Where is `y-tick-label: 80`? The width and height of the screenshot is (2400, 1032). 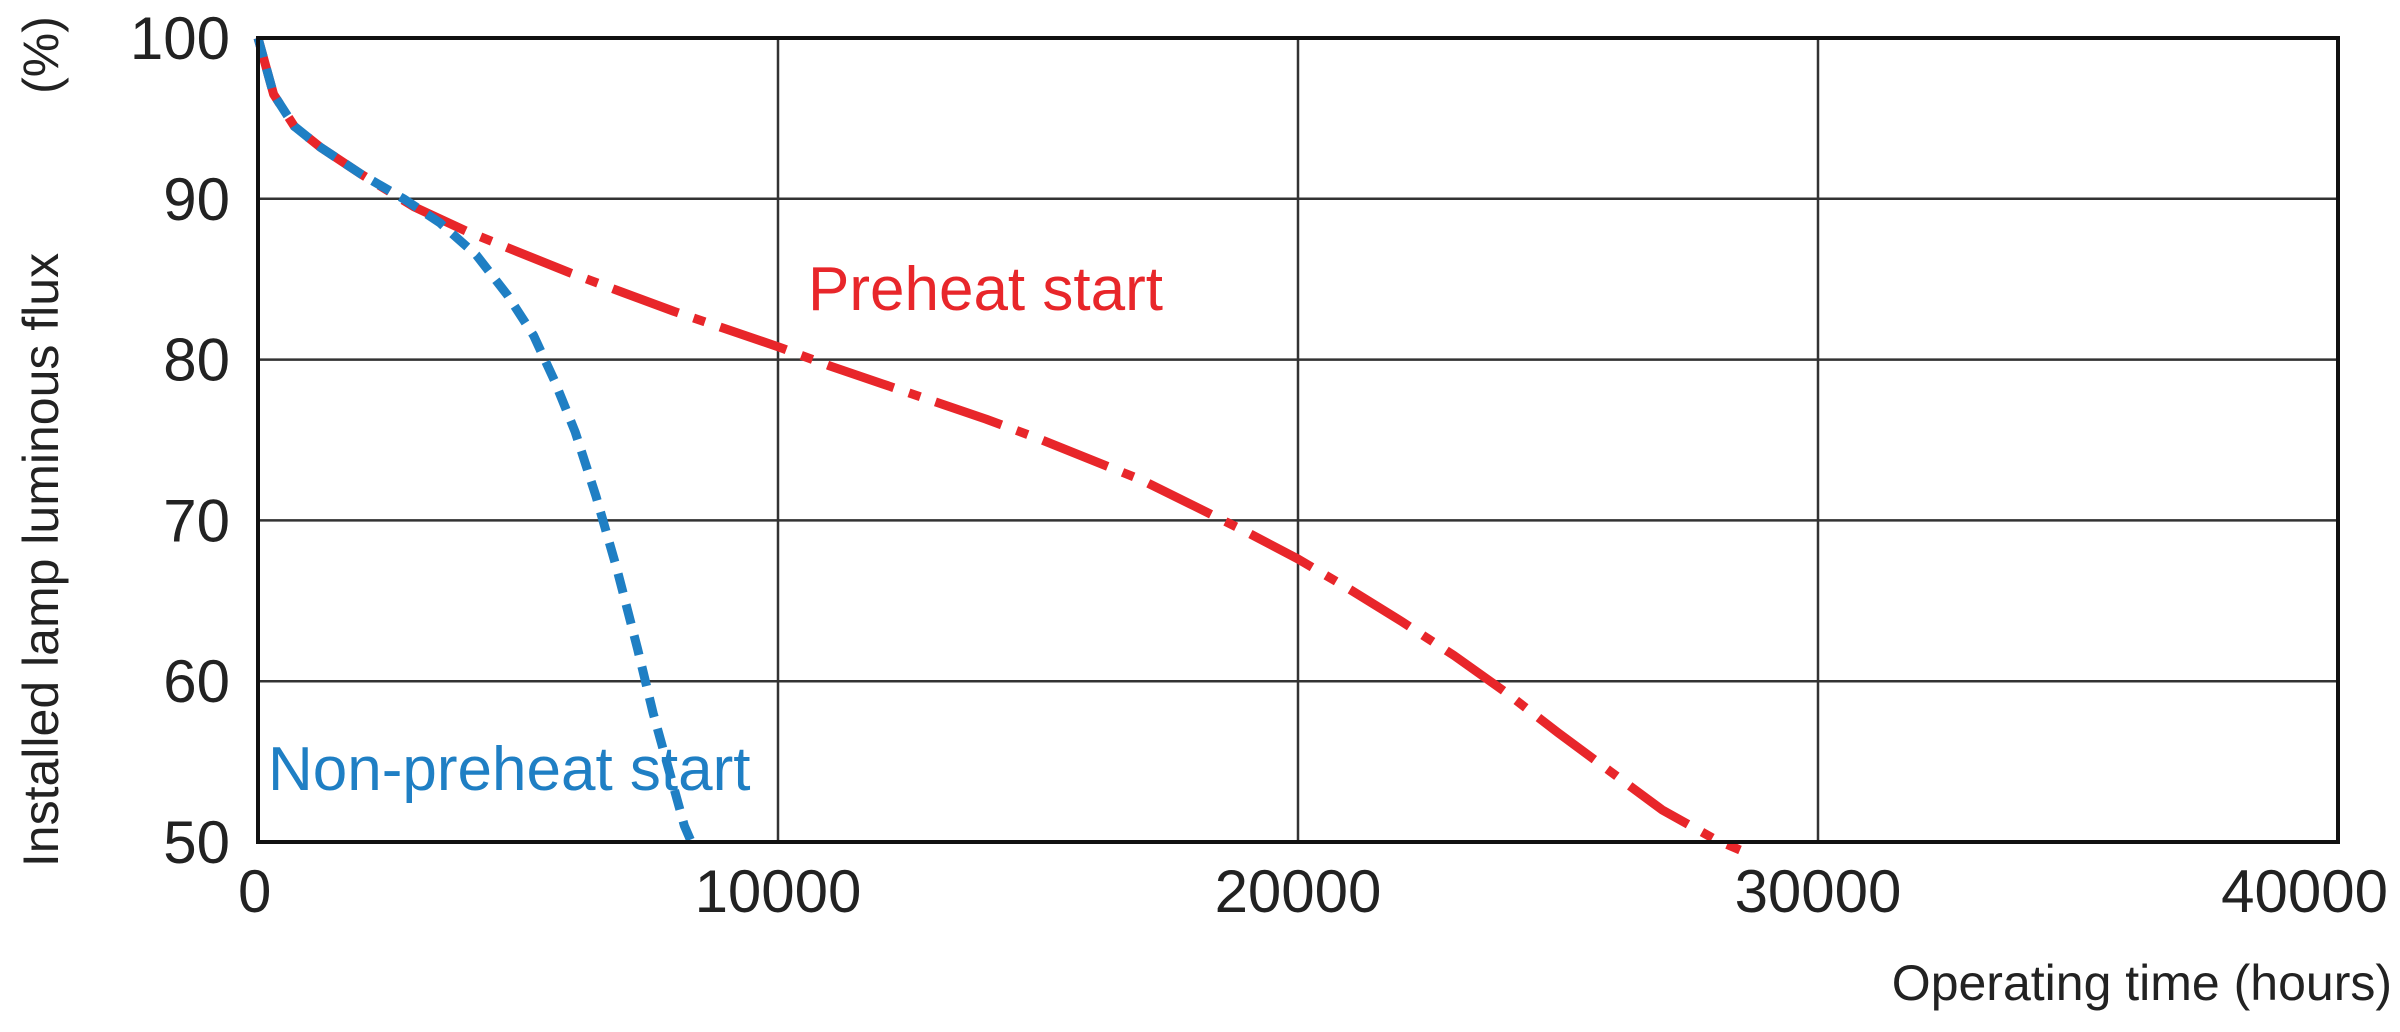
y-tick-label: 80 is located at coordinates (196, 360).